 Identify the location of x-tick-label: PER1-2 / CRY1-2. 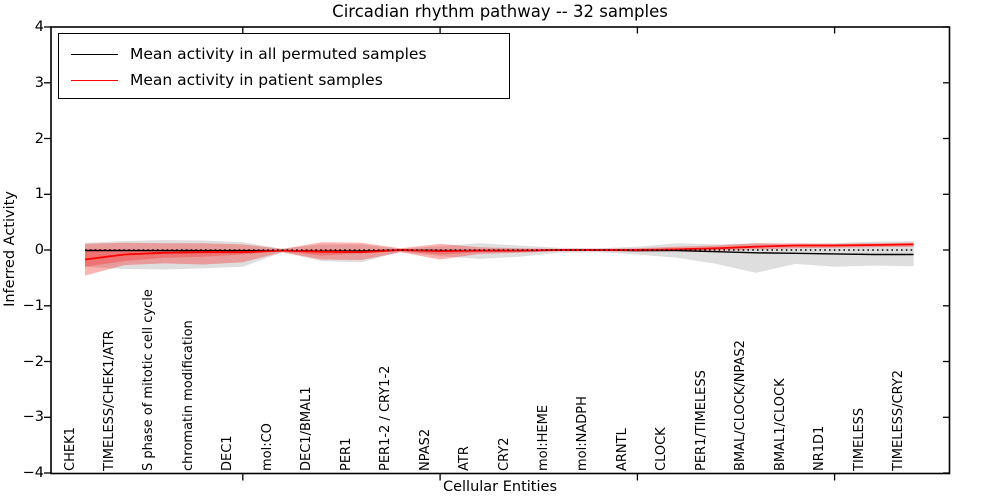
(386, 418).